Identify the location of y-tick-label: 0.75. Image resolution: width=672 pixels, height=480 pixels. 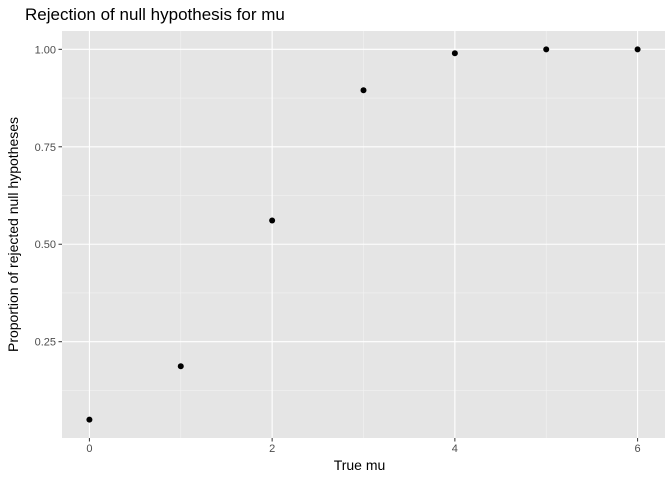
(45, 148).